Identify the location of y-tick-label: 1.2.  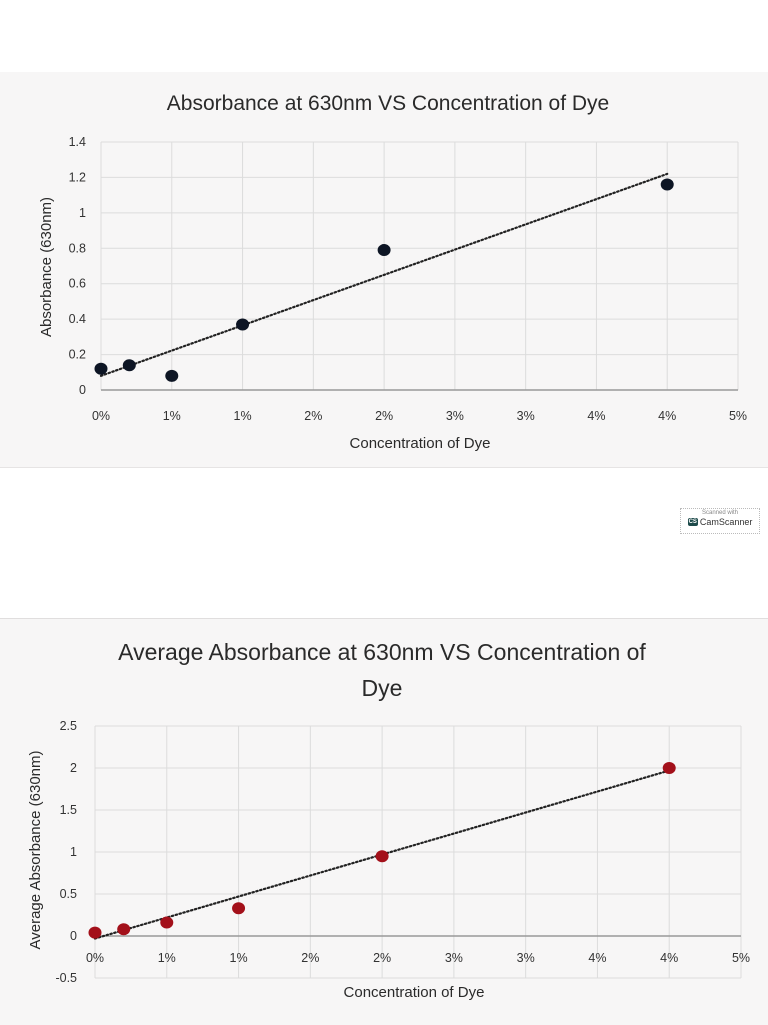
(77, 177).